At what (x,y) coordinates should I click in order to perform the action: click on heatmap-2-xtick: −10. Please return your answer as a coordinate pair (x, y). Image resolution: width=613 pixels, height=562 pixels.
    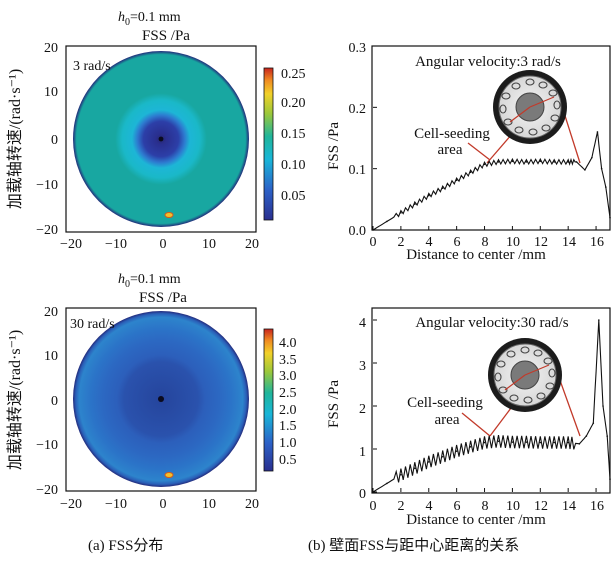
    Looking at the image, I should click on (116, 504).